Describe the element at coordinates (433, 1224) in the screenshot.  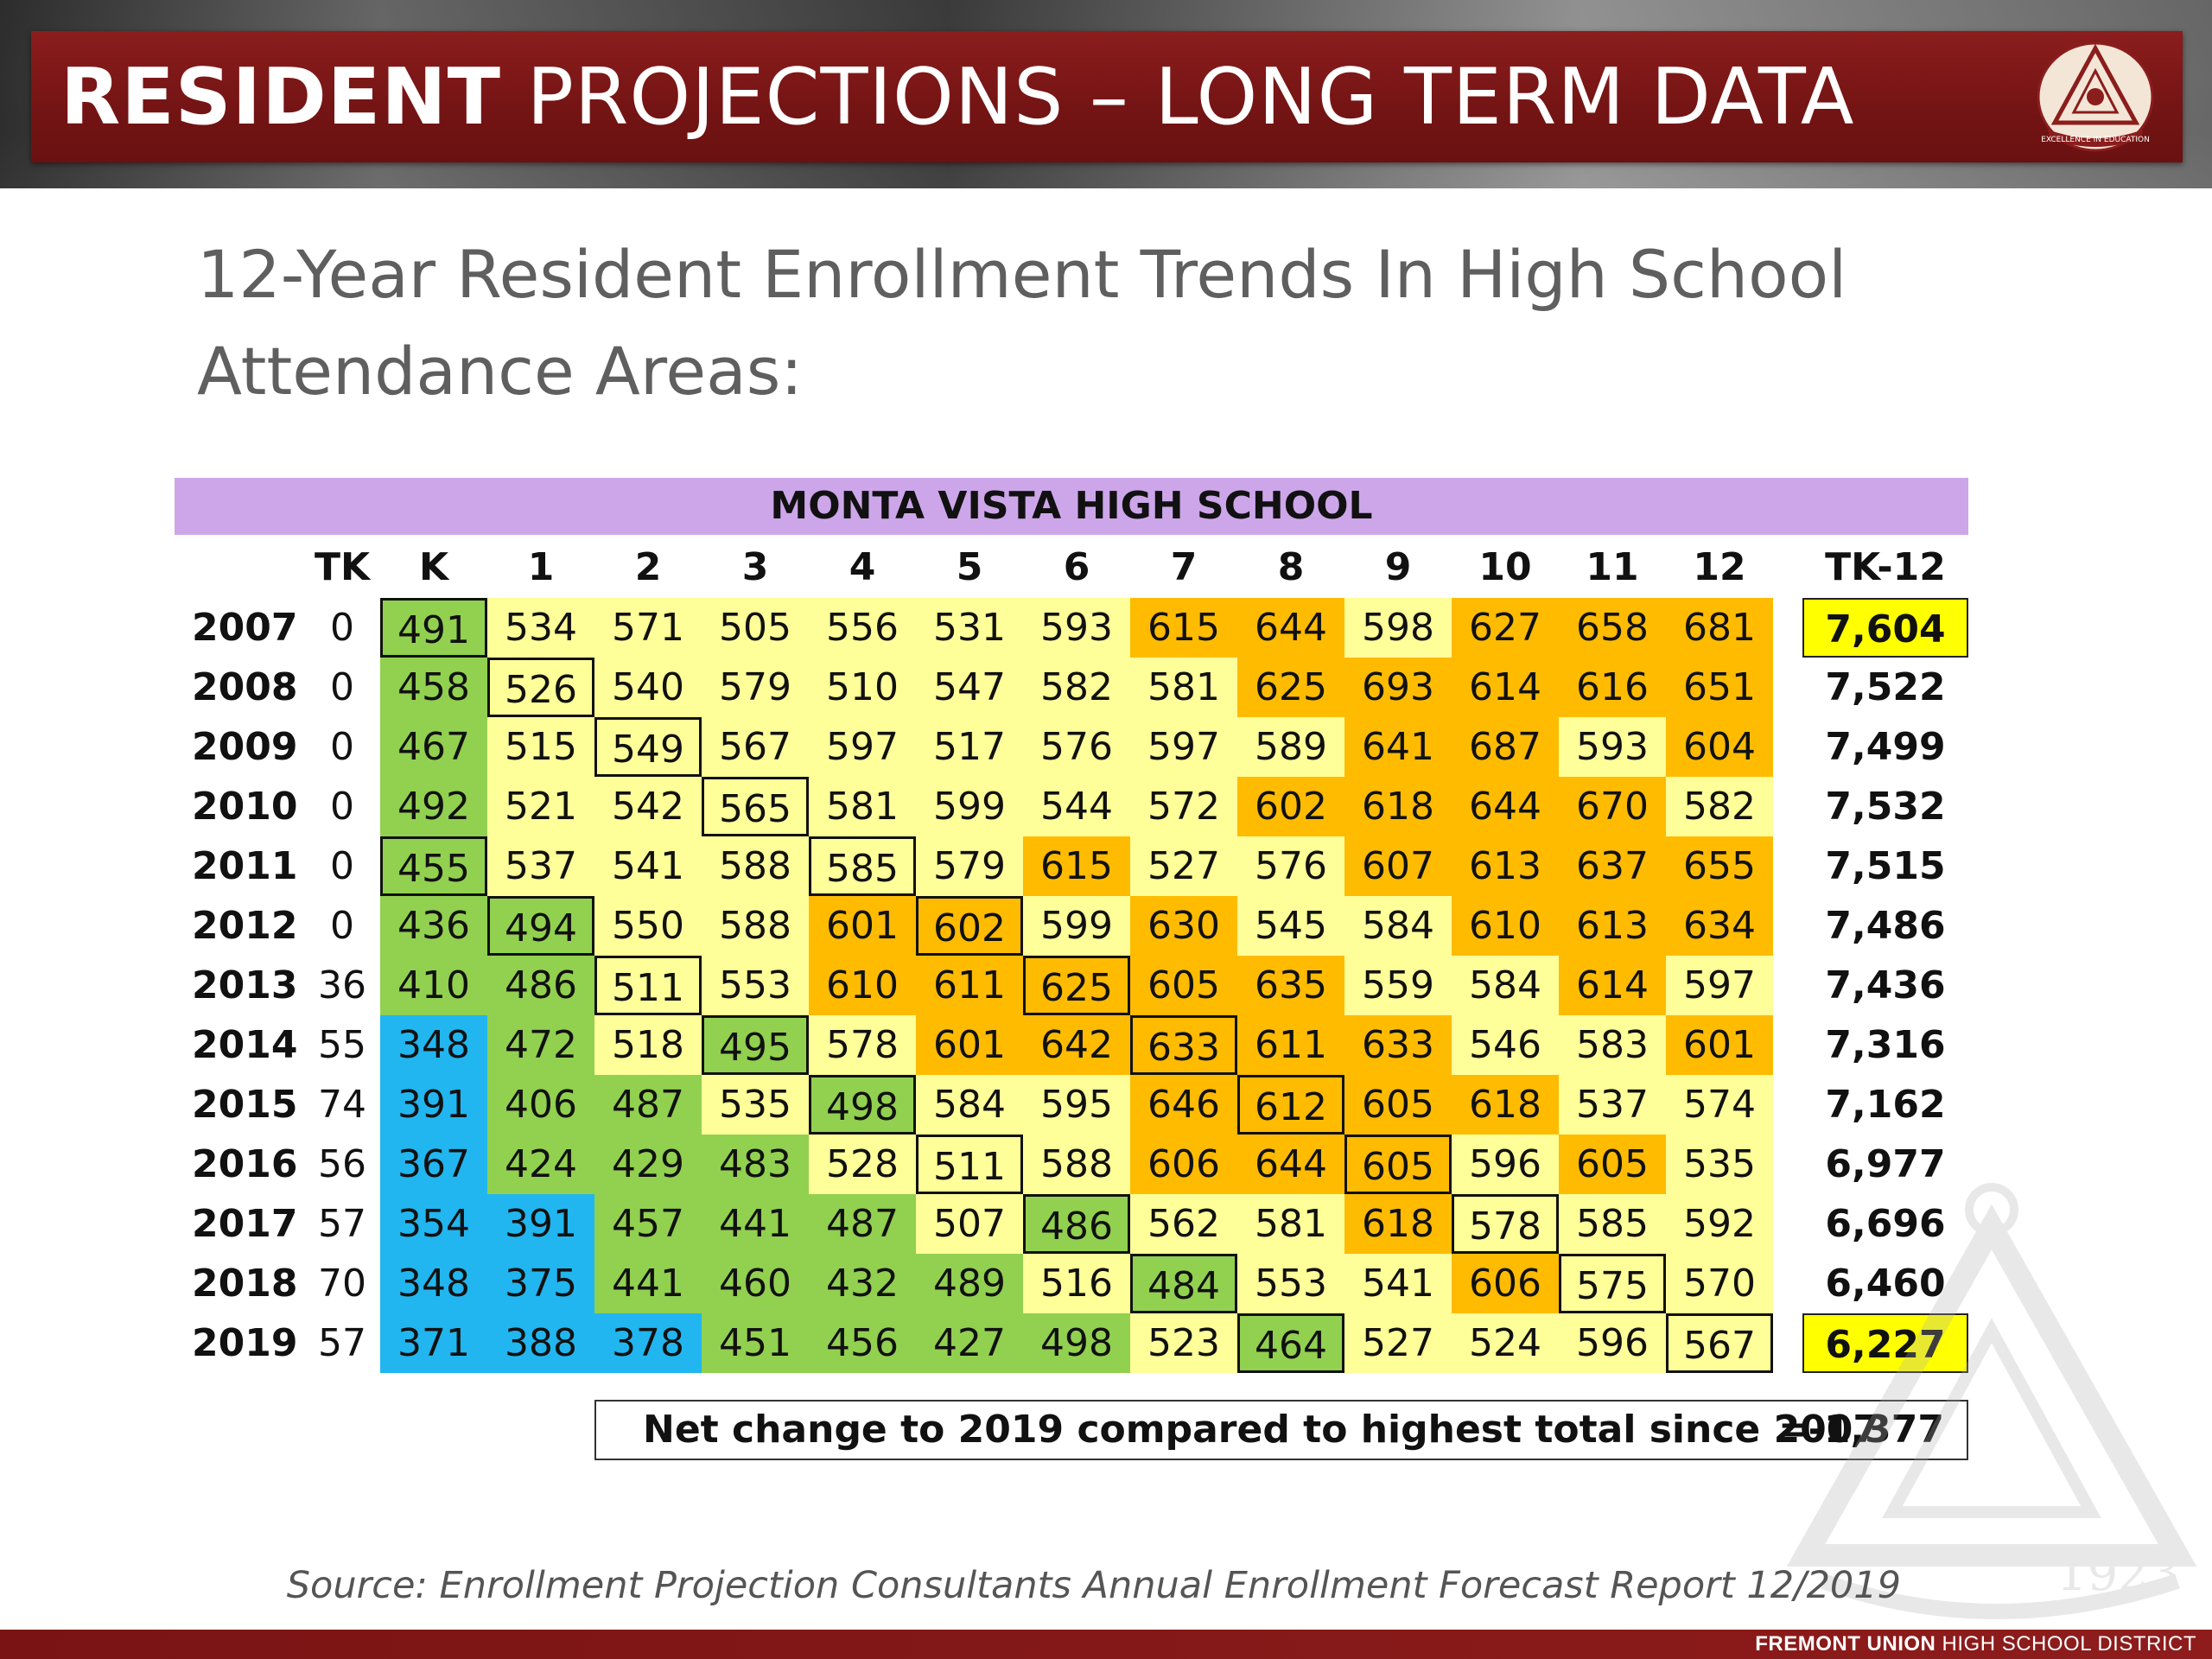
I see `table-cell: 354` at that location.